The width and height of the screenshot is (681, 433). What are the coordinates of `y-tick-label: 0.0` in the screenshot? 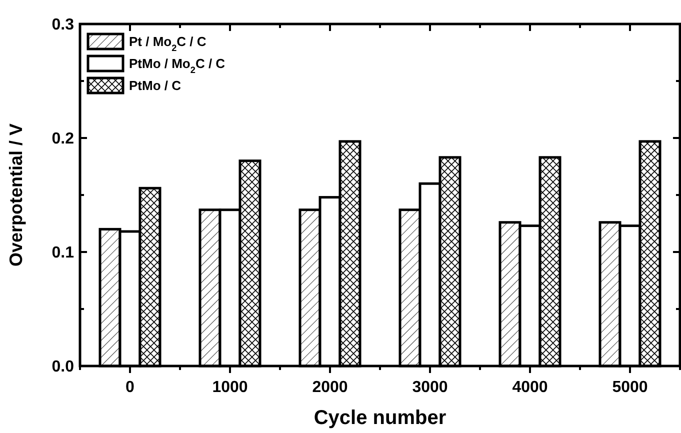 It's located at (63, 367).